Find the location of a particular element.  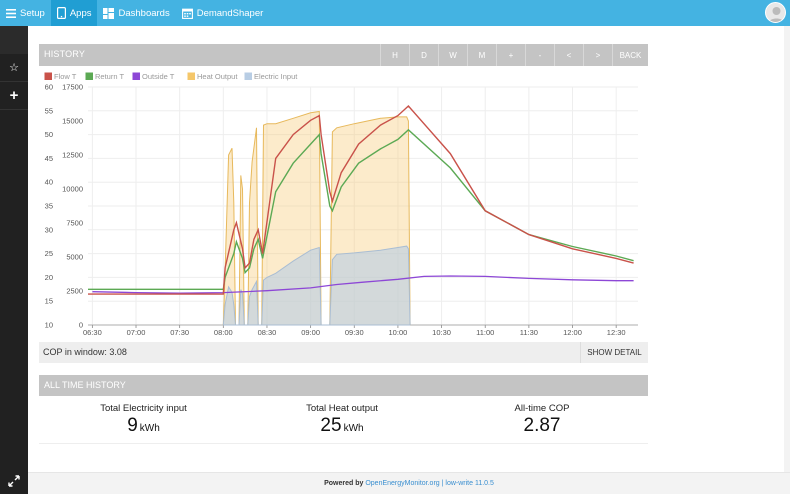

cop-window-label: COP in window: 3.08 is located at coordinates (85, 352).